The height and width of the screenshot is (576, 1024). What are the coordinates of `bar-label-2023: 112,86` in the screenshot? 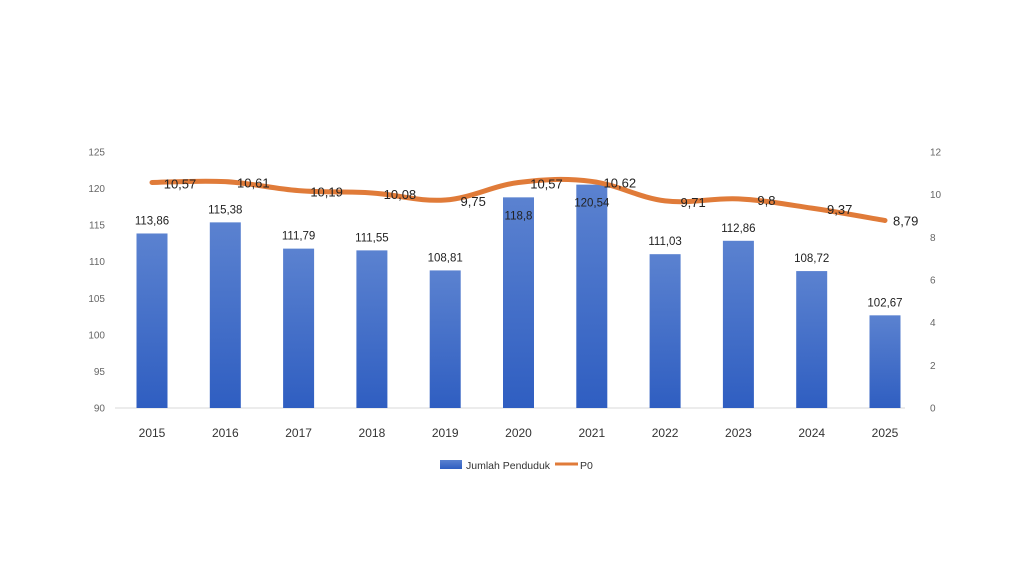 It's located at (738, 229).